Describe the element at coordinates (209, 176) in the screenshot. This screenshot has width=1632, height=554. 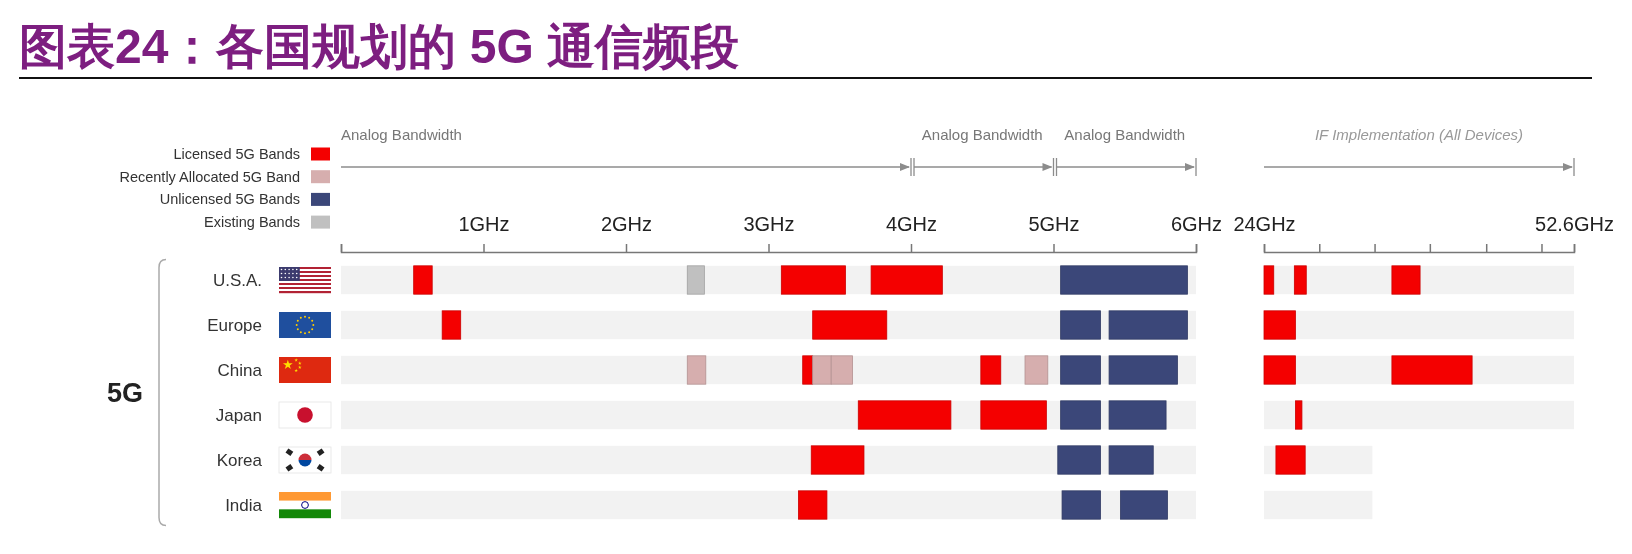
I see `legend-label: Recently Allocated 5G Band` at that location.